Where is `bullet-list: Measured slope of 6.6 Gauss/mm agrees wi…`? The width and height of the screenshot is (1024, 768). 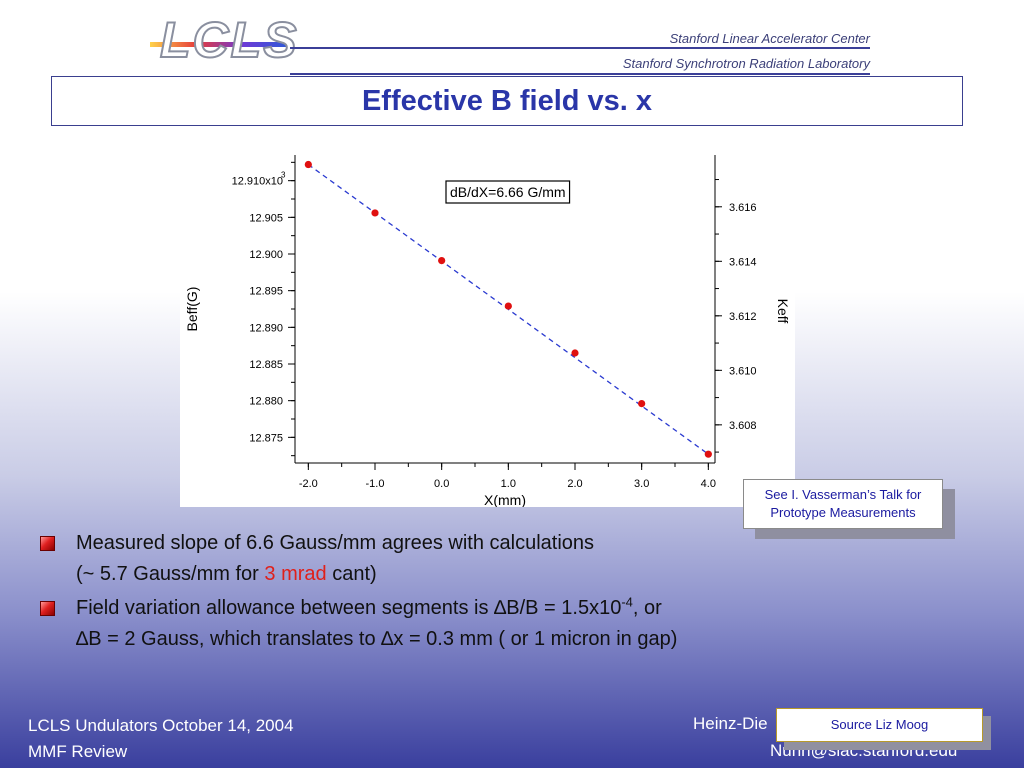 bullet-list: Measured slope of 6.6 Gauss/mm agrees wi… is located at coordinates (480, 593).